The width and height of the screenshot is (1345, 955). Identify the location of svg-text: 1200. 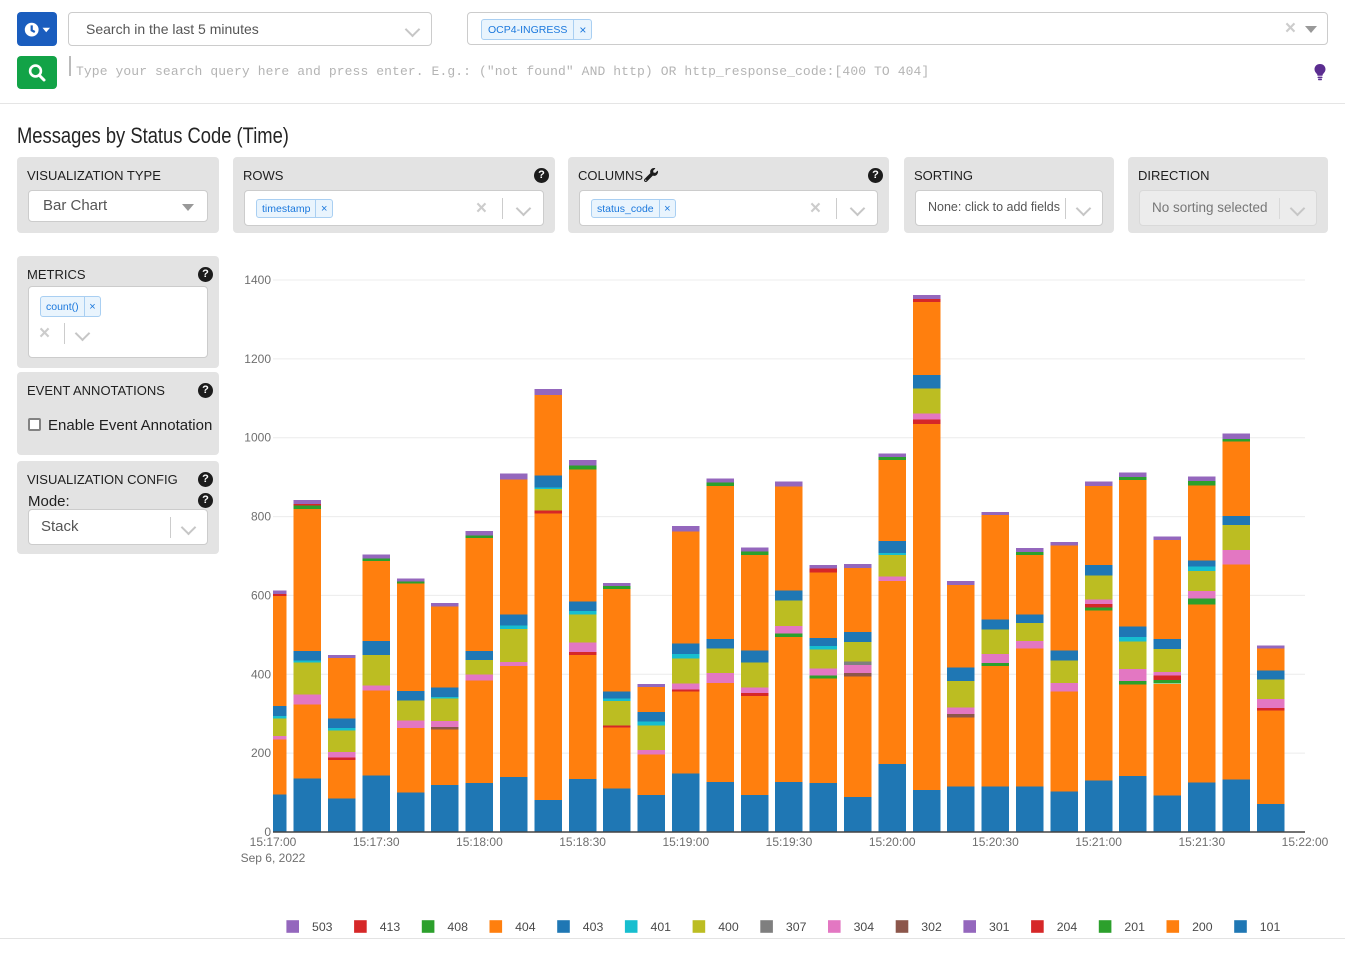
(257, 359).